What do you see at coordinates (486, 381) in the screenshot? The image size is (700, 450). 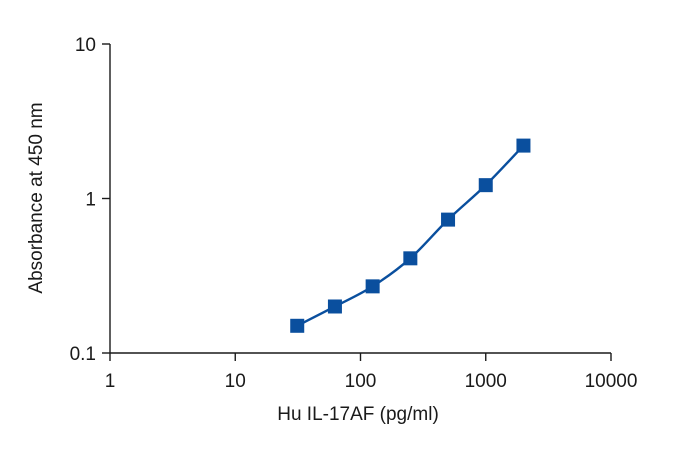 I see `x-tick-label: 1000` at bounding box center [486, 381].